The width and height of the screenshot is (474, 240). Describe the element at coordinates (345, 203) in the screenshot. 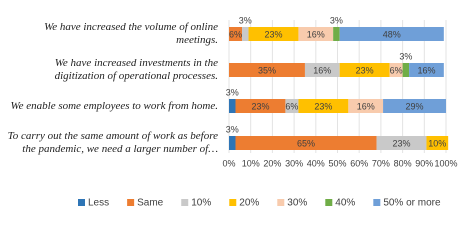

I see `legend-label: 40%` at that location.